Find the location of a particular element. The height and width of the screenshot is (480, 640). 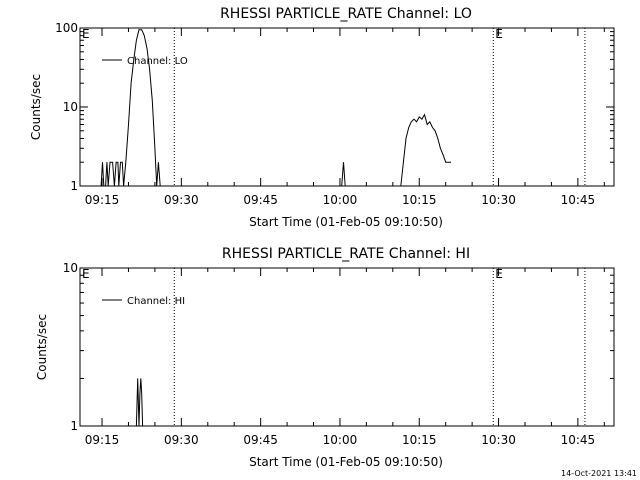

legend-entry: Channel: LO is located at coordinates (157, 61).